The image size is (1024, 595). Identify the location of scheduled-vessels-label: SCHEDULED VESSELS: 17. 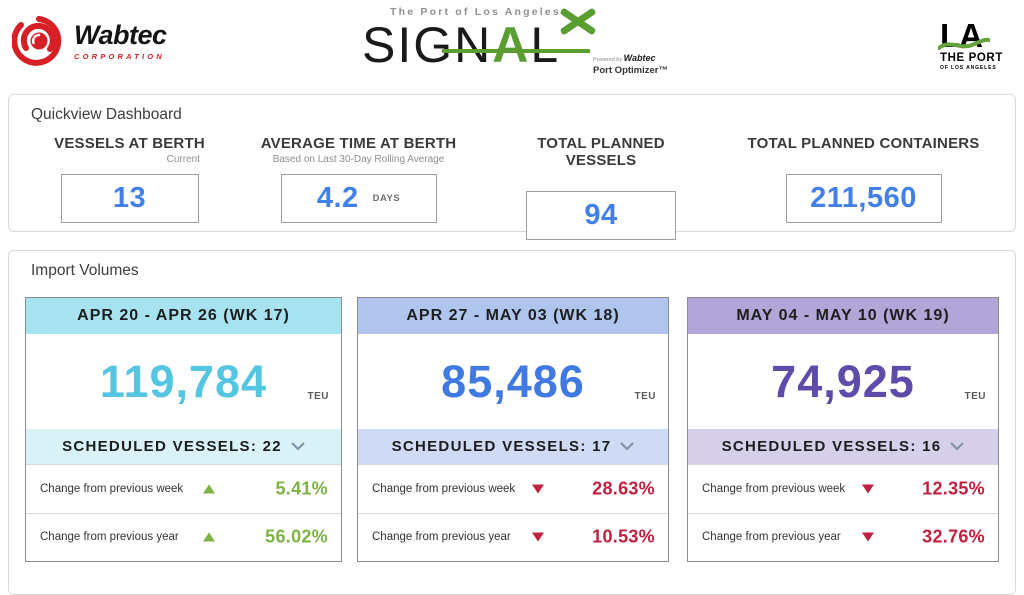
(501, 446).